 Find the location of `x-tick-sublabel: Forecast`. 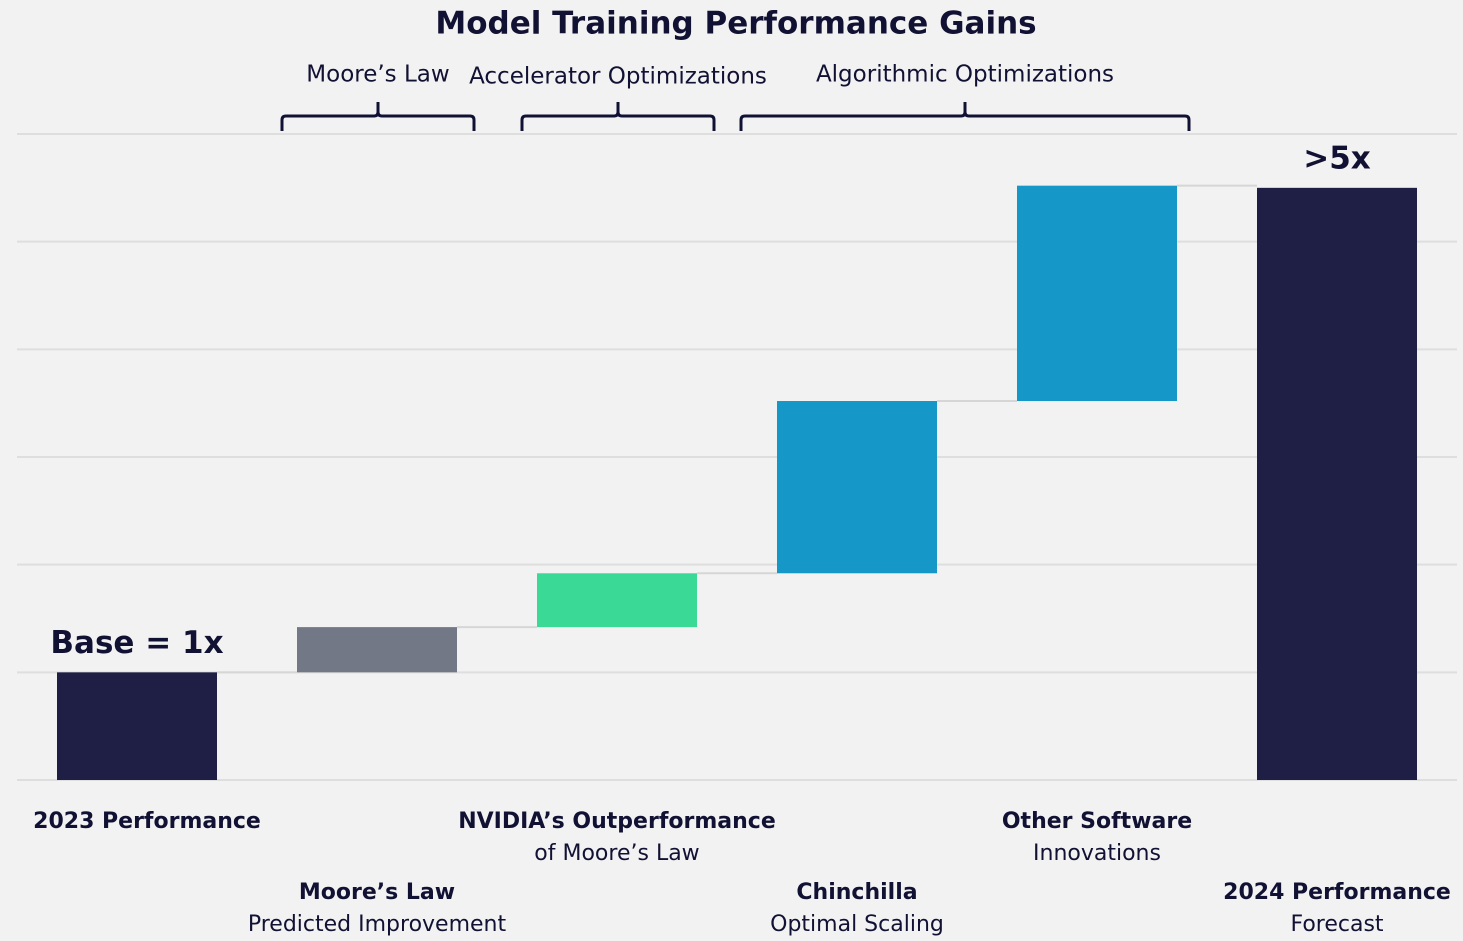

x-tick-sublabel: Forecast is located at coordinates (1336, 924).